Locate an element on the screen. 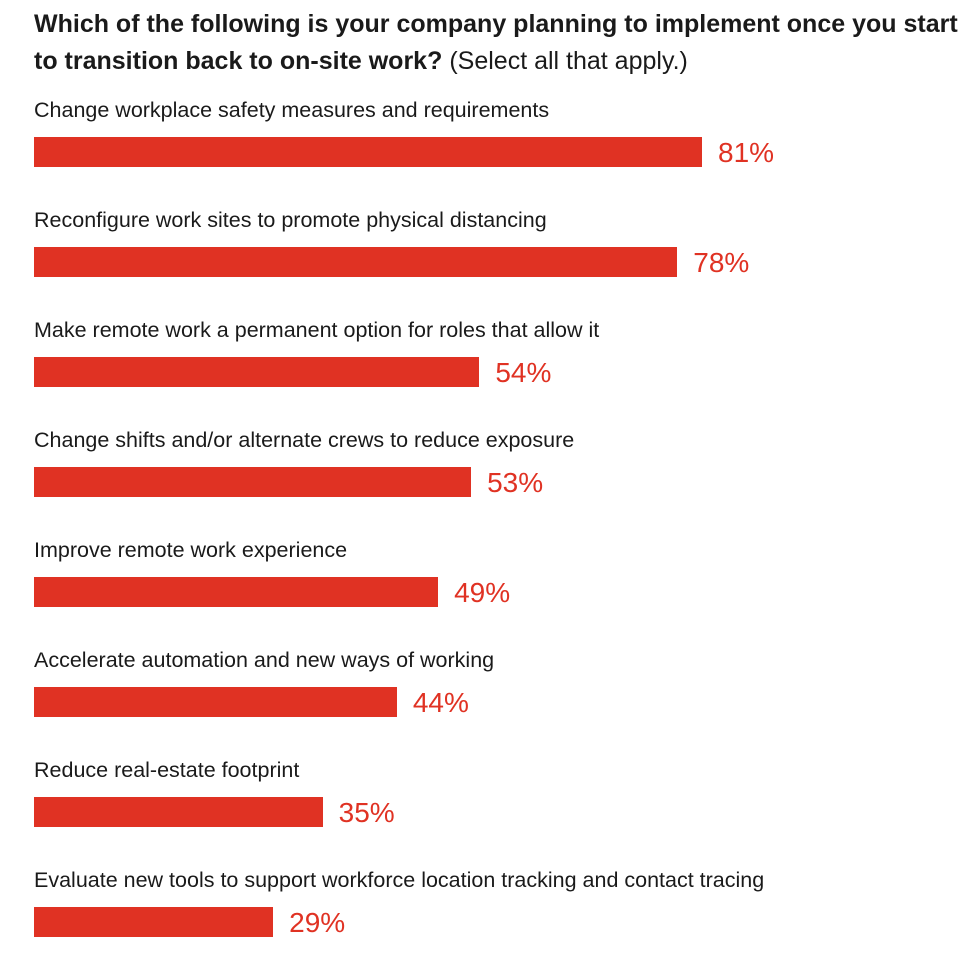 The height and width of the screenshot is (964, 974). category-label: Improve remote work experience is located at coordinates (191, 550).